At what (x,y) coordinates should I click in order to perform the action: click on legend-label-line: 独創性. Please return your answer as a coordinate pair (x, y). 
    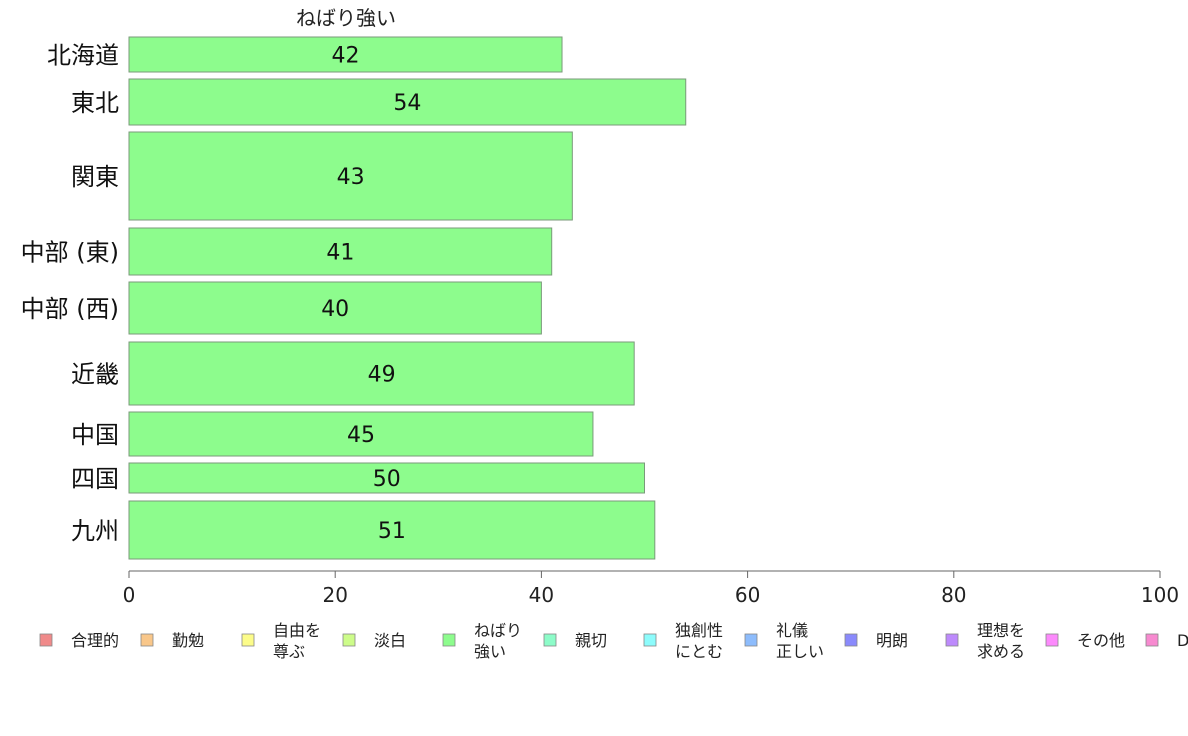
    Looking at the image, I should click on (699, 630).